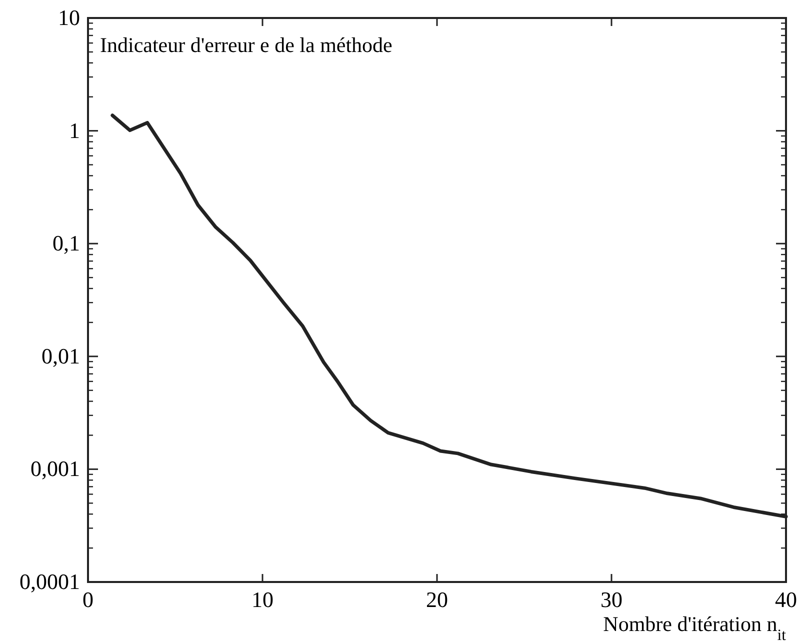 The image size is (801, 643). I want to click on y-tick-label: 0,1, so click(66, 243).